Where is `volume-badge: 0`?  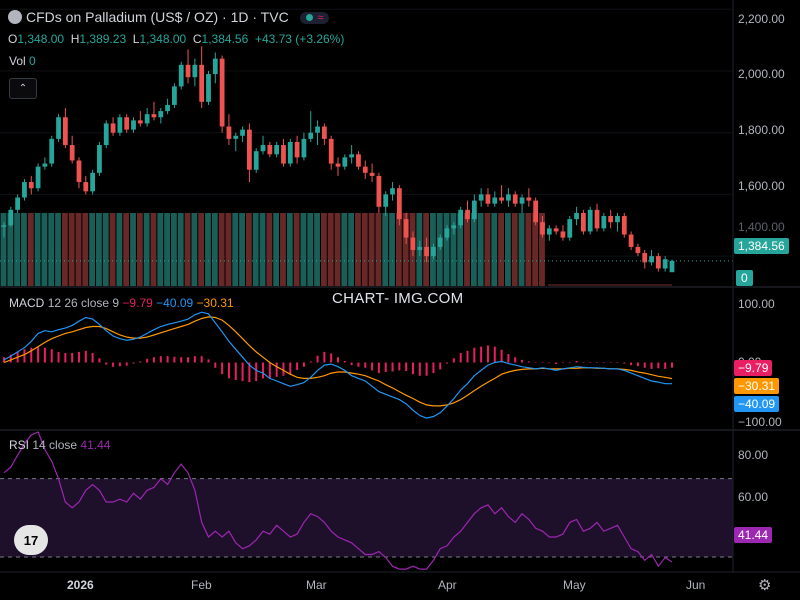 volume-badge: 0 is located at coordinates (744, 278).